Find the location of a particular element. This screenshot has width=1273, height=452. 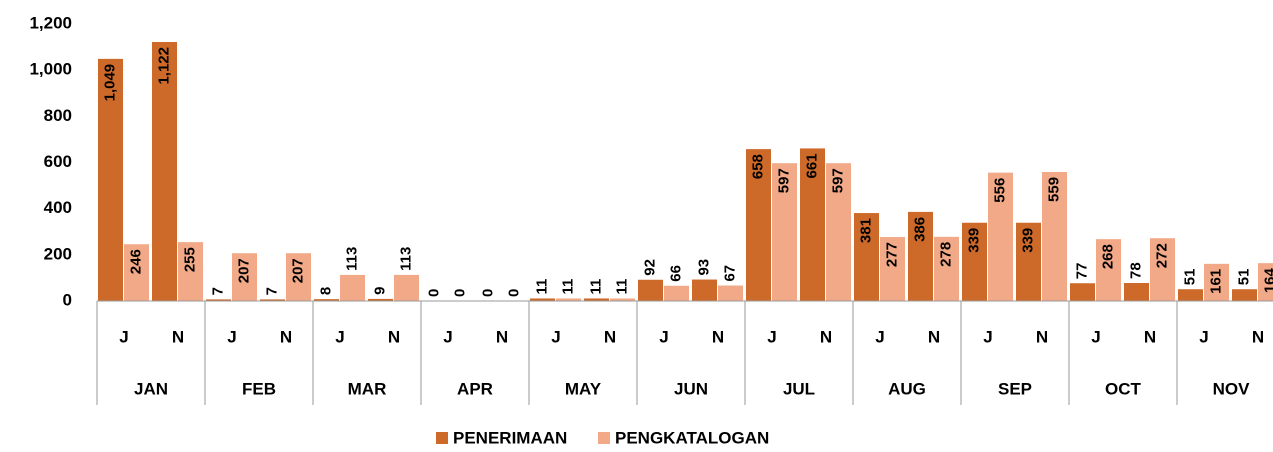

data-label: 556 is located at coordinates (999, 190).